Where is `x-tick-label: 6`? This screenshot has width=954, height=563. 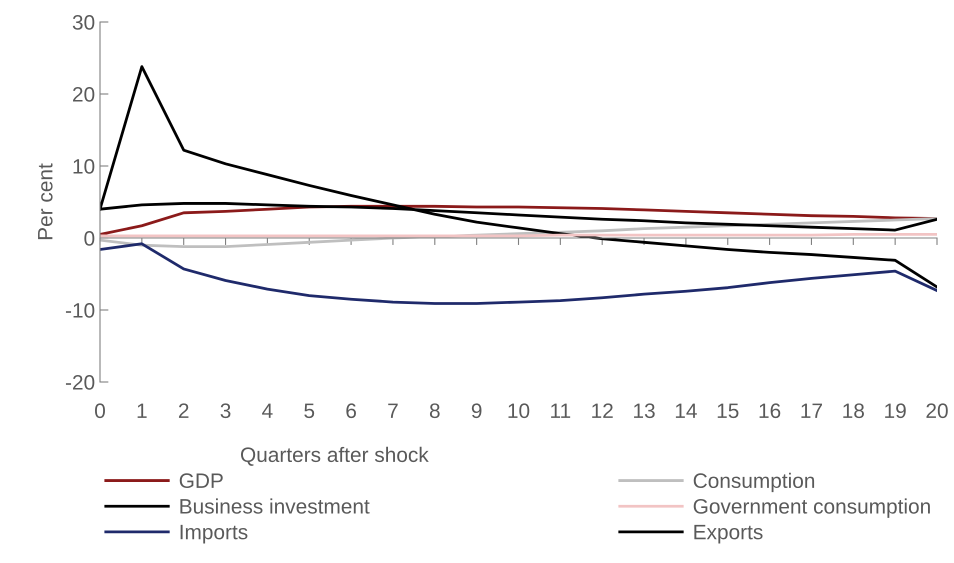
x-tick-label: 6 is located at coordinates (351, 410).